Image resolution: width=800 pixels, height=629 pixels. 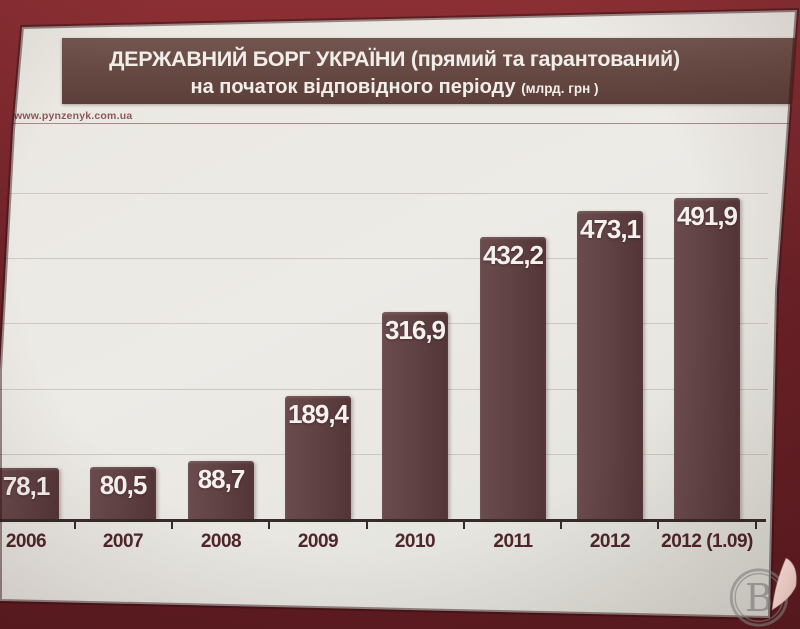 I want to click on bar-2007: 80,5, so click(x=123, y=493).